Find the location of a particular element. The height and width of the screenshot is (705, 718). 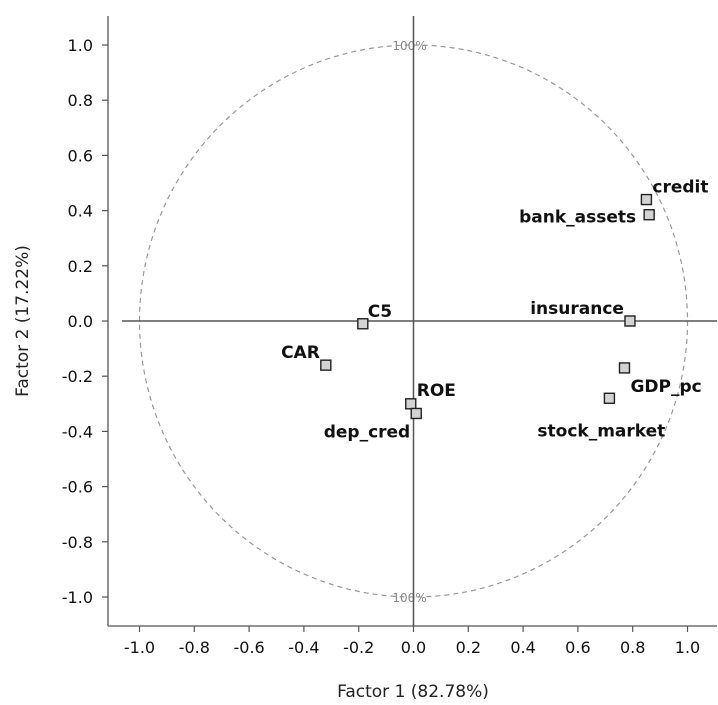

x-tick-label: 1.0 is located at coordinates (687, 647).